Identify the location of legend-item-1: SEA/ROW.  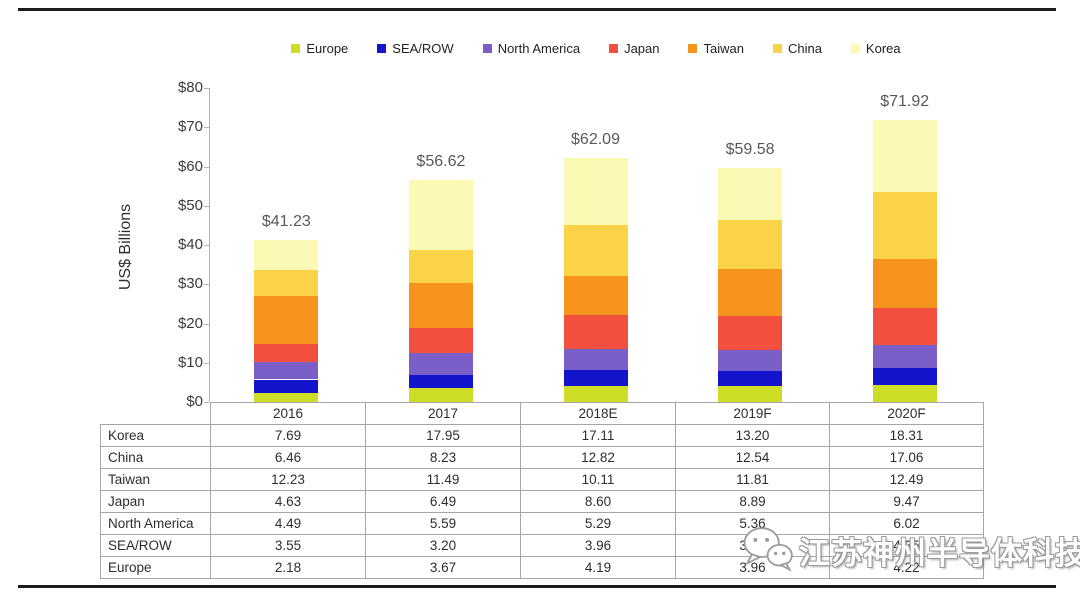
(415, 48).